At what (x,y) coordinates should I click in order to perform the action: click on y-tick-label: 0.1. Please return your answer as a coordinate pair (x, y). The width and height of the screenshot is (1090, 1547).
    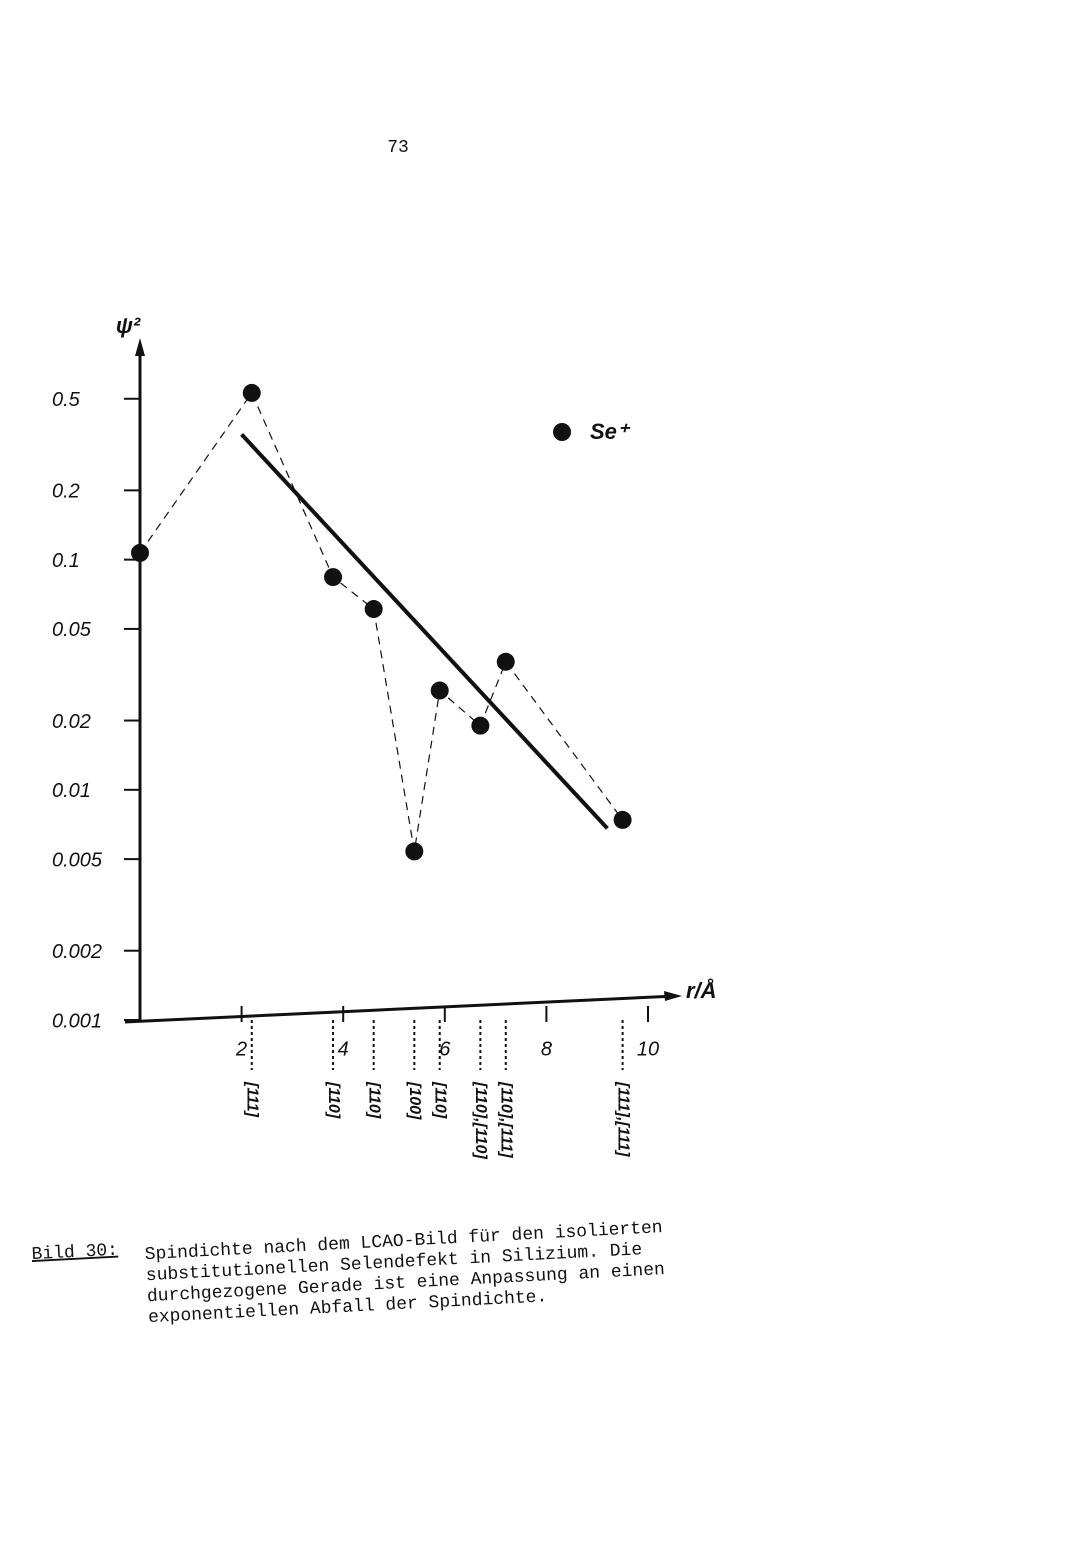
    Looking at the image, I should click on (66, 561).